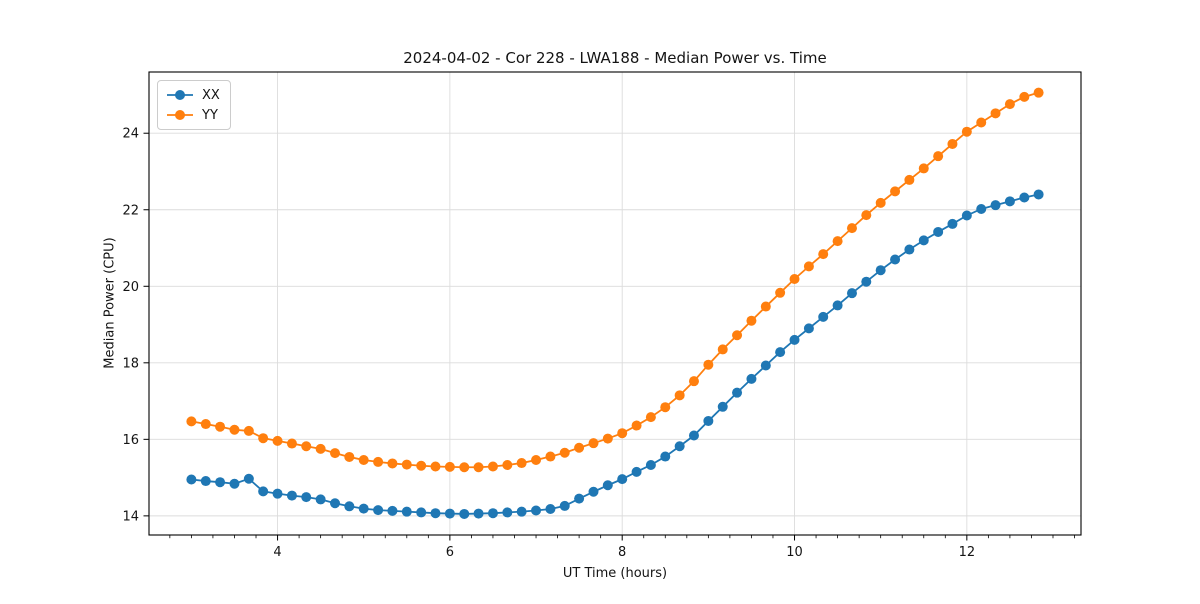 The image size is (1200, 604). I want to click on legend: XX YY, so click(194, 105).